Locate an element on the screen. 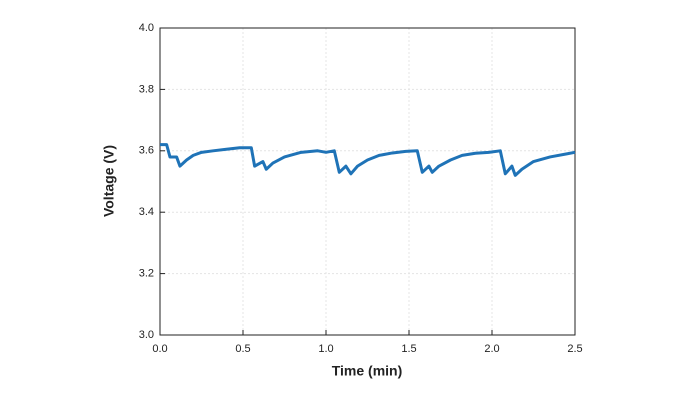 This screenshot has height=400, width=680. y-tick-label: 3.0 is located at coordinates (146, 335).